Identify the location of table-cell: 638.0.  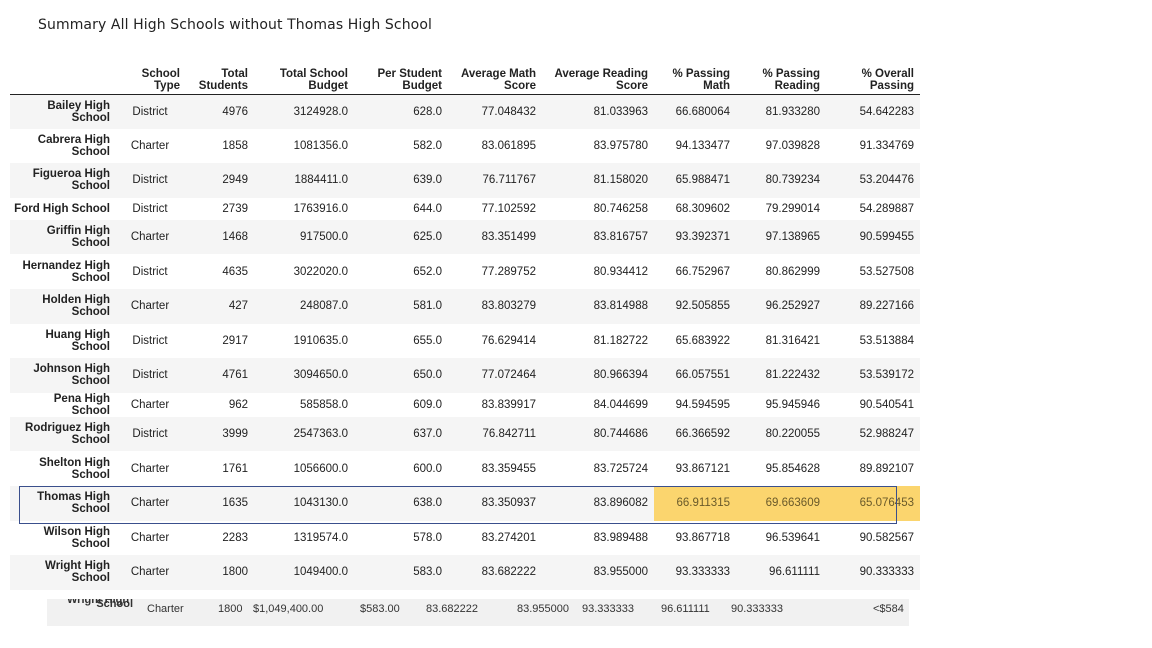
(427, 503).